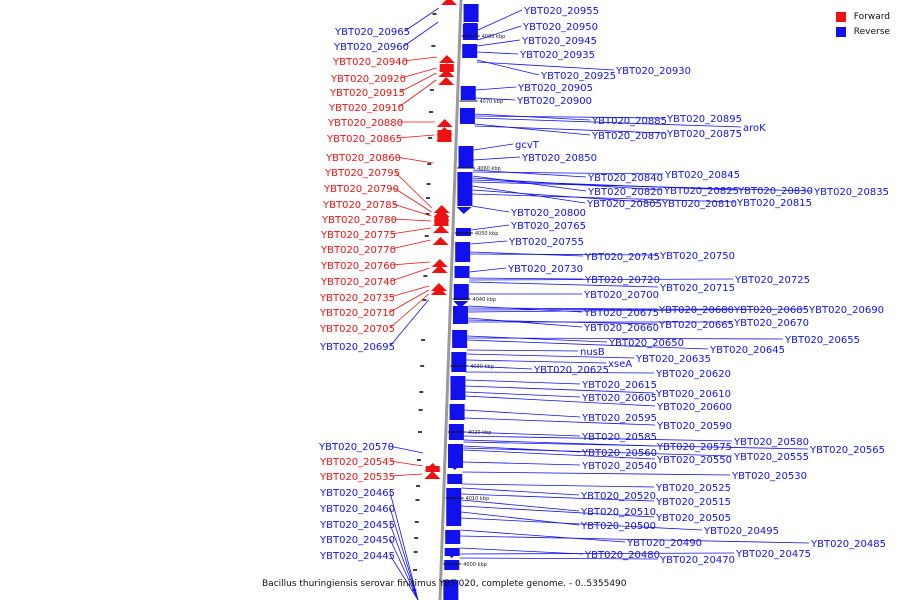  Describe the element at coordinates (367, 93) in the screenshot. I see `gene-label: YBT020_20915` at that location.